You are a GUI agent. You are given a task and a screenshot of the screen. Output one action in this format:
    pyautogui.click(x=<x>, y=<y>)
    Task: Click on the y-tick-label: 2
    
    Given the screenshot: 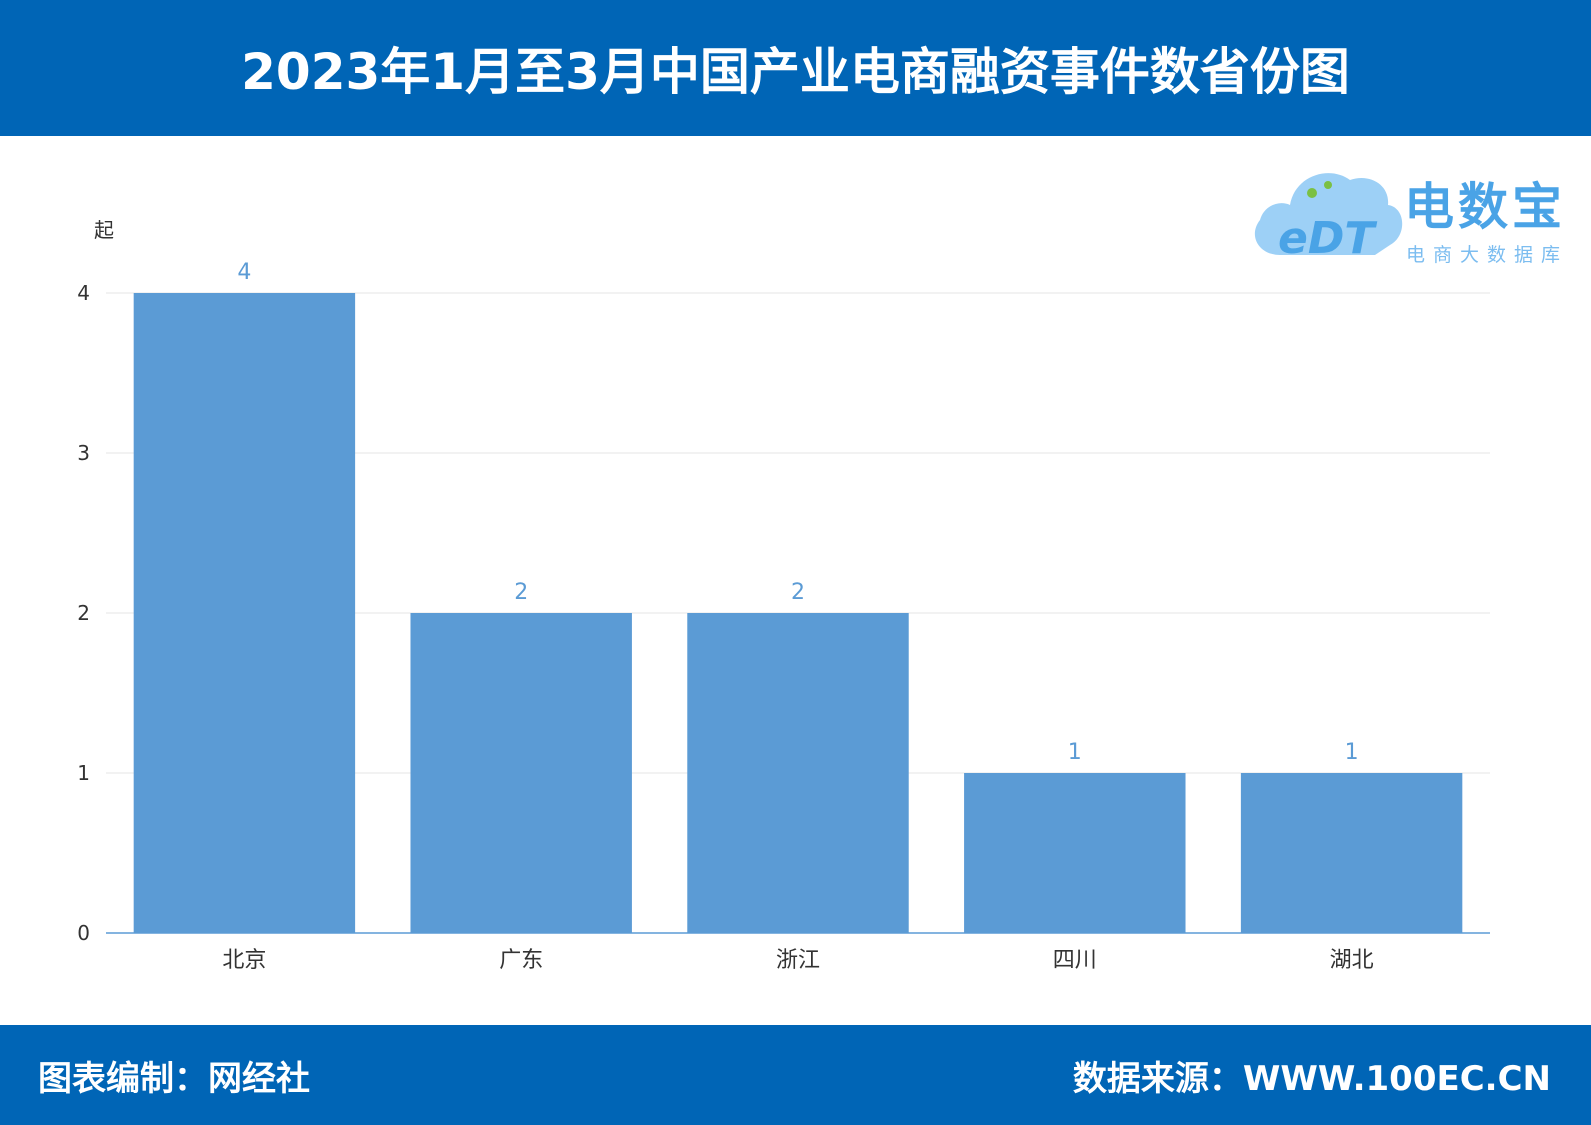 What is the action you would take?
    pyautogui.click(x=83, y=613)
    